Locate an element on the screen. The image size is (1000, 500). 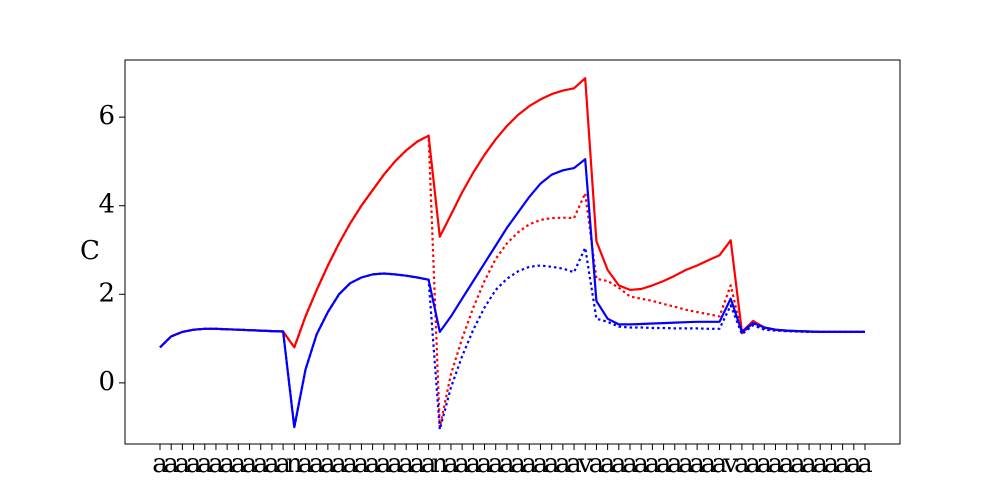
y-tick-label: 0 is located at coordinates (106, 382).